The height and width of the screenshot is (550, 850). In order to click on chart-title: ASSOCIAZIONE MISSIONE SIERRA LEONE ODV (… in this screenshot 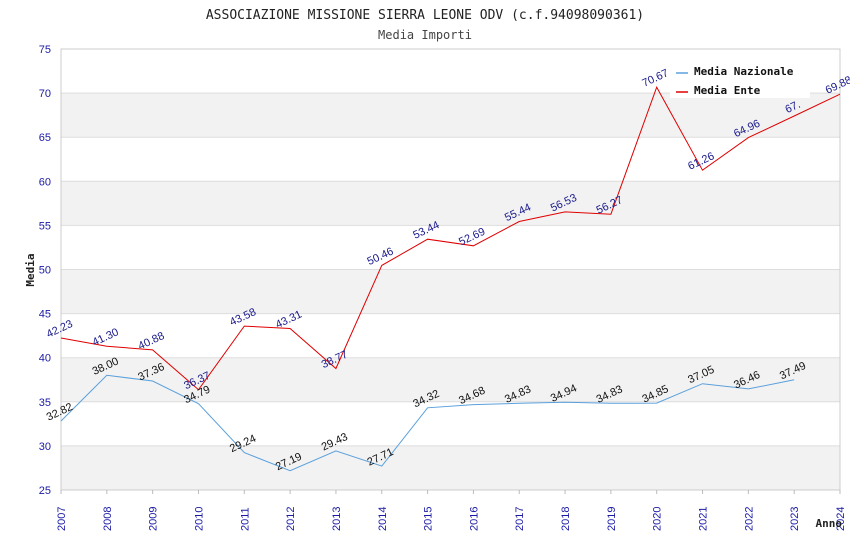, I will do `click(425, 15)`.